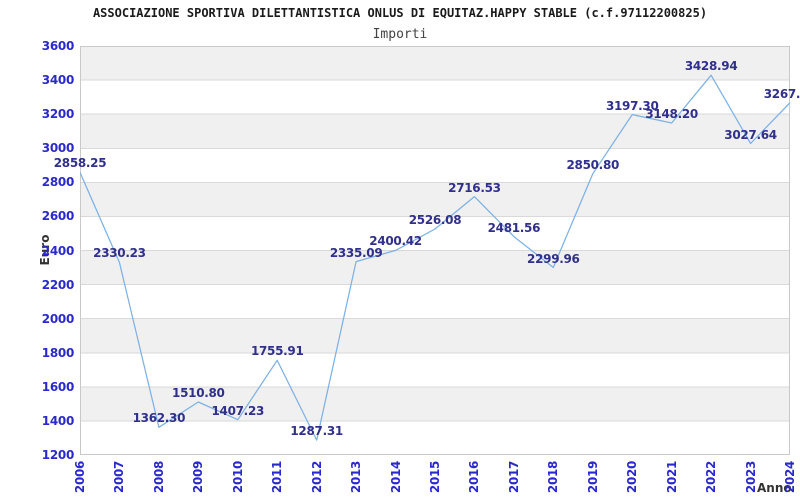 This screenshot has width=800, height=500. What do you see at coordinates (400, 34) in the screenshot?
I see `chart-subtitle: Importi` at bounding box center [400, 34].